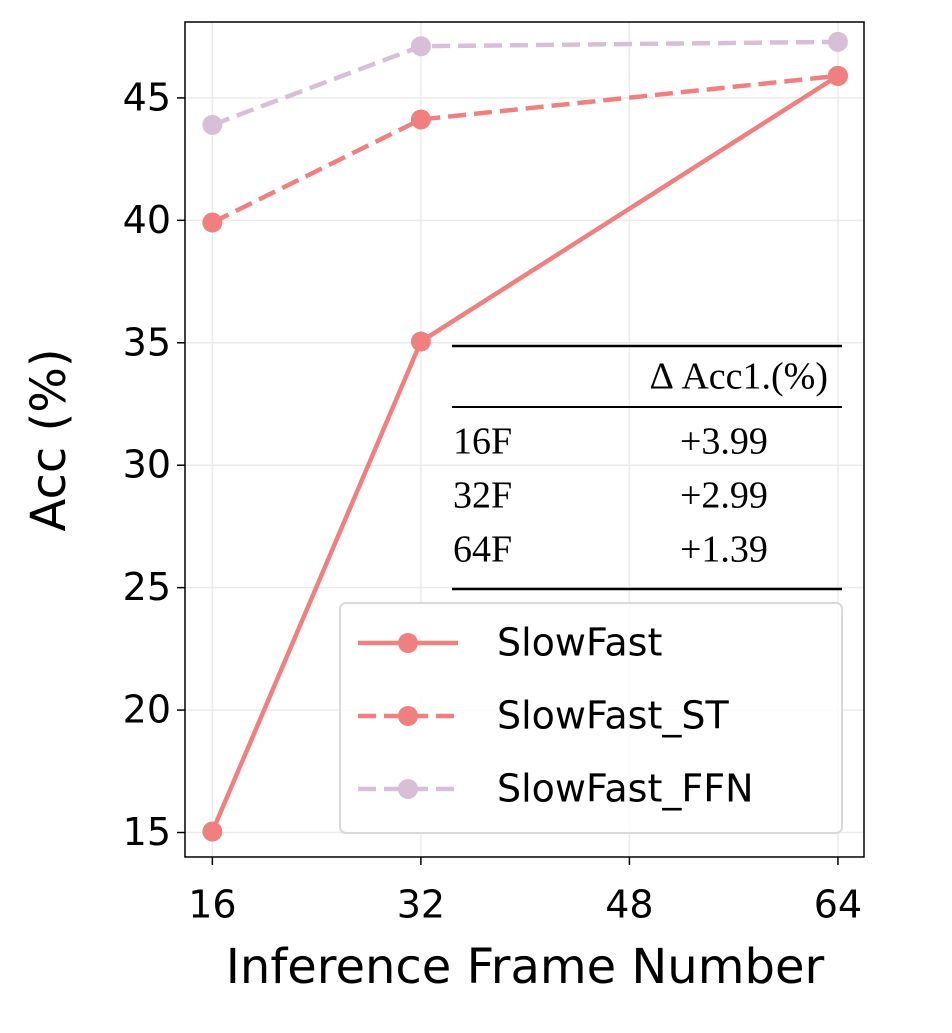 The height and width of the screenshot is (1033, 952). What do you see at coordinates (838, 905) in the screenshot?
I see `x-tick-label: 64` at bounding box center [838, 905].